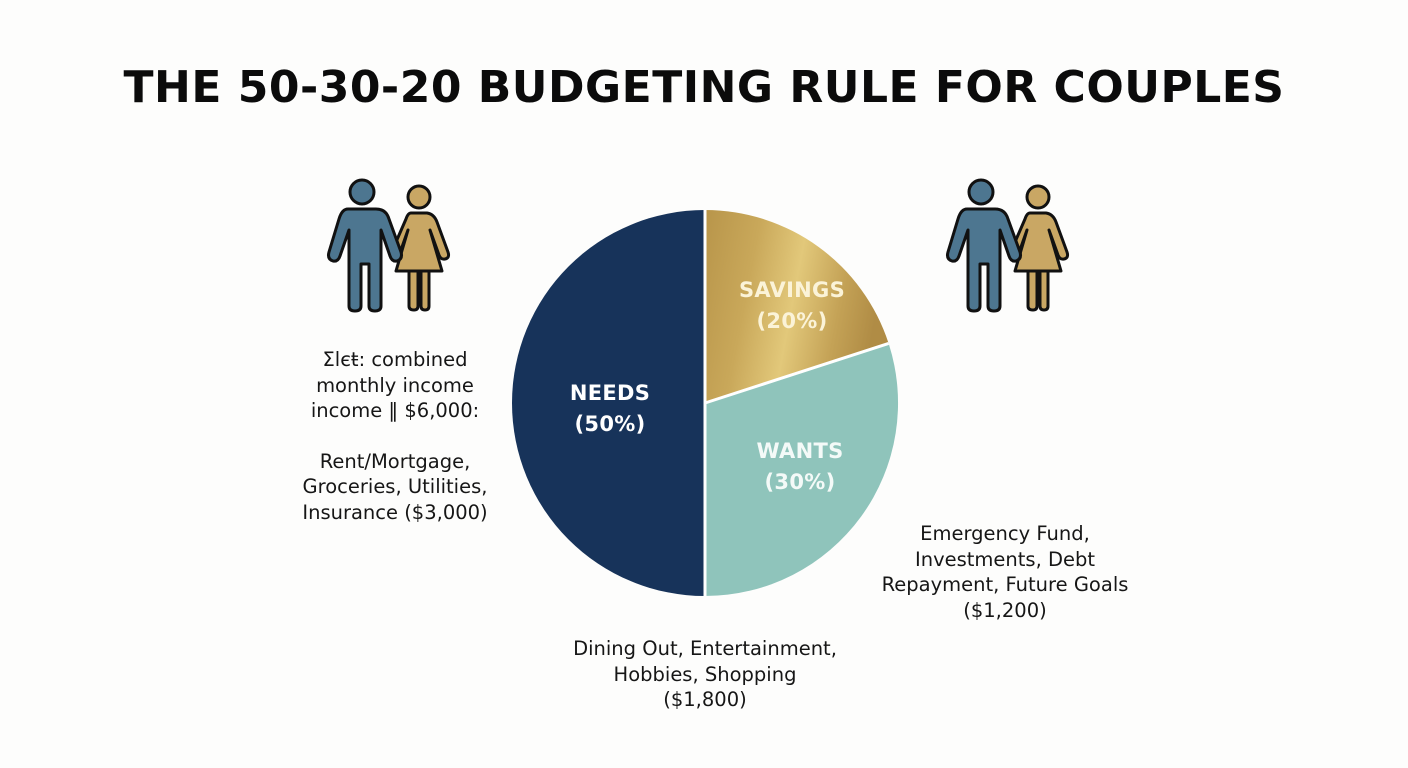 The height and width of the screenshot is (768, 1408). I want to click on savings-note-line-1: Emergency Fund,, so click(1005, 533).